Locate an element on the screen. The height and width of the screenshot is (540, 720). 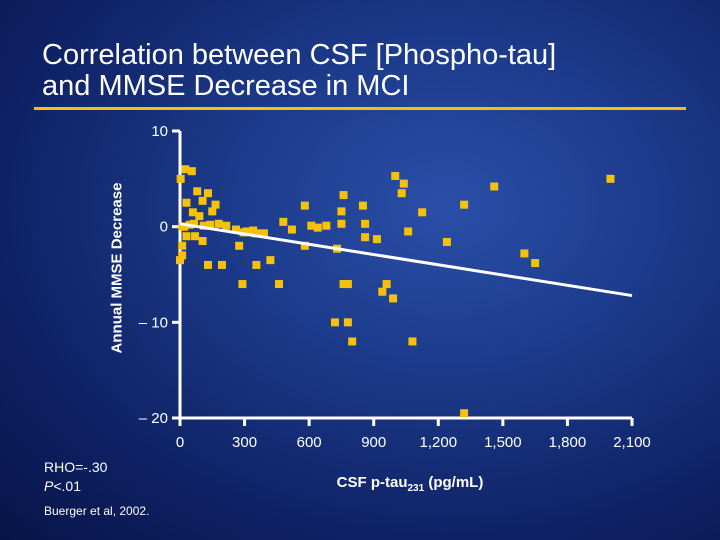
y-tick-label: – 10 is located at coordinates (153, 322).